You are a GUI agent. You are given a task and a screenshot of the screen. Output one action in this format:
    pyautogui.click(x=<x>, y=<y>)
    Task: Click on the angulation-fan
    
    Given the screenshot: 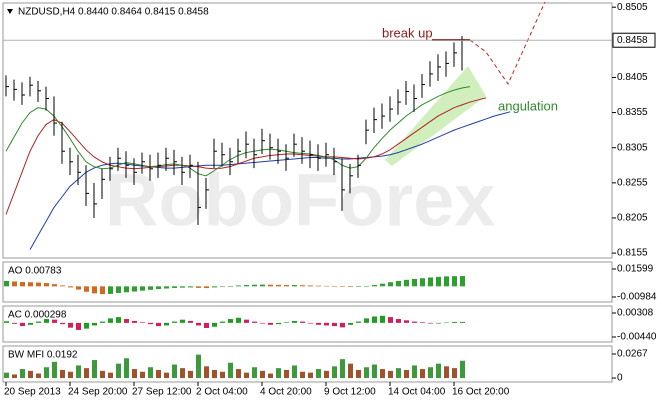 What is the action you would take?
    pyautogui.click(x=435, y=116)
    